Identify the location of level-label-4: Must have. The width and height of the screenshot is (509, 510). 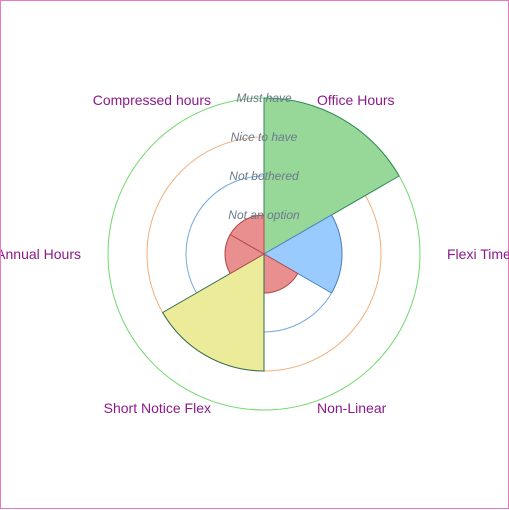
(264, 98).